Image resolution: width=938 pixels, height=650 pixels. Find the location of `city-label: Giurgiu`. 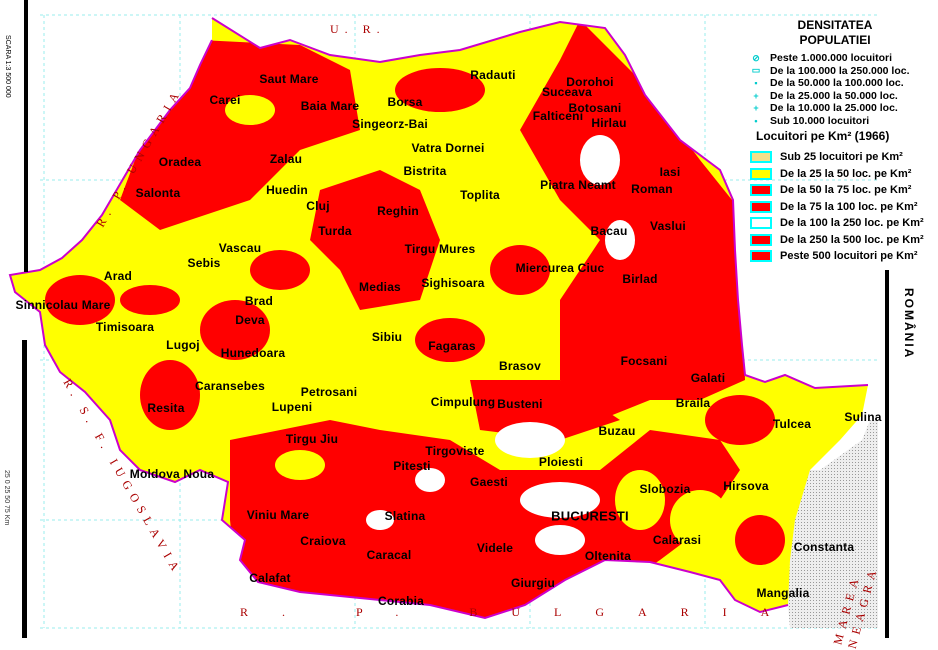

city-label: Giurgiu is located at coordinates (533, 583).